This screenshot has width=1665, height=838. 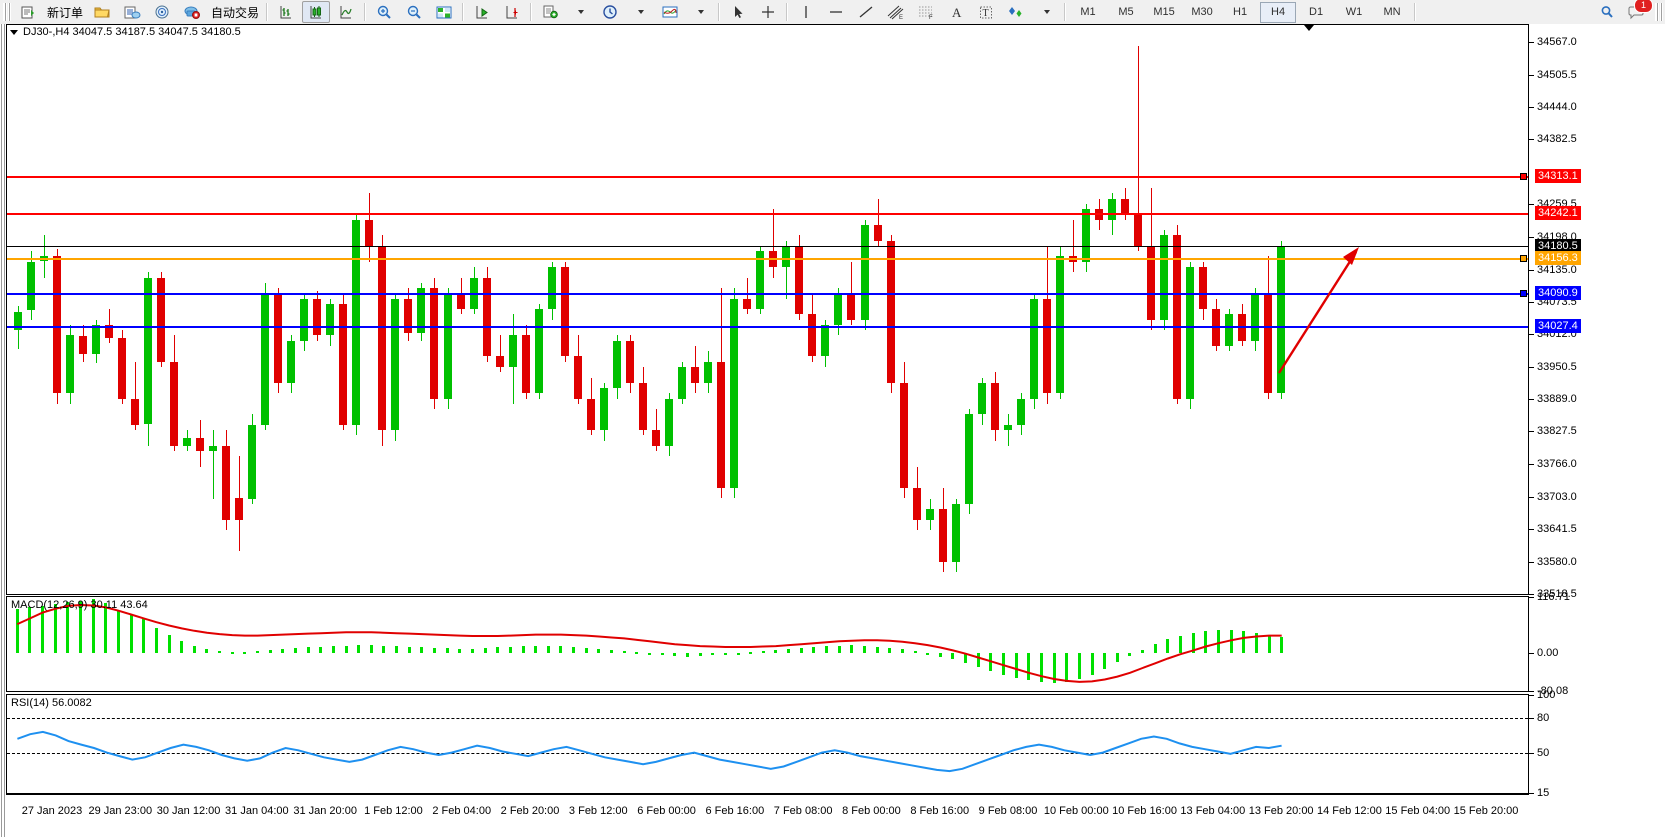 What do you see at coordinates (700, 12) in the screenshot?
I see `templates-dropdown` at bounding box center [700, 12].